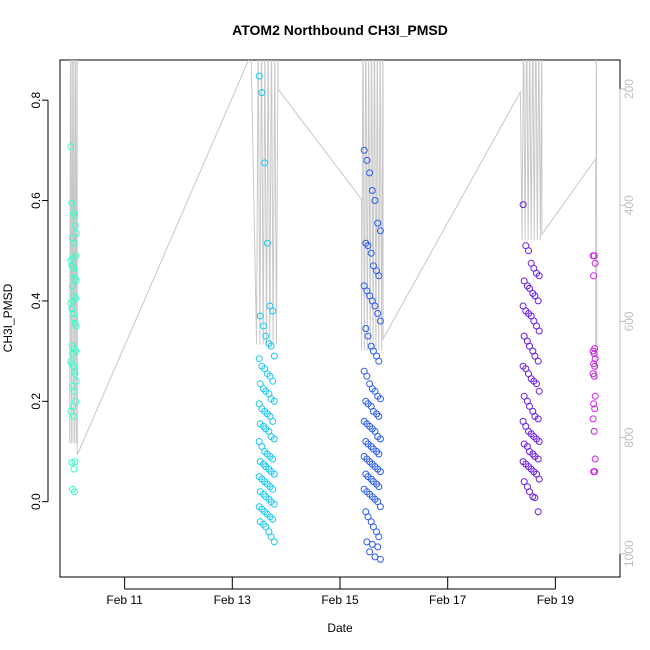 This screenshot has height=650, width=650. Describe the element at coordinates (8, 317) in the screenshot. I see `y-axis-label: CH3I_PMSD` at that location.